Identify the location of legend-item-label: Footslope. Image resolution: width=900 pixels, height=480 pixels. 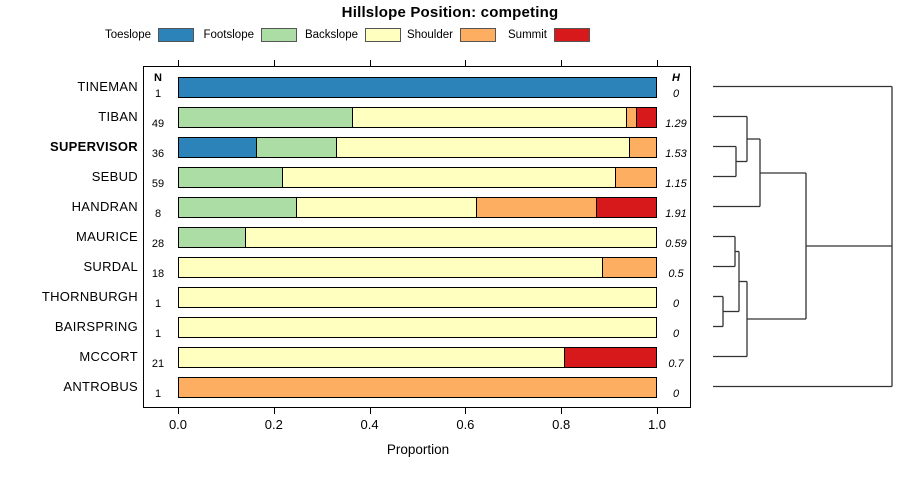
(228, 35).